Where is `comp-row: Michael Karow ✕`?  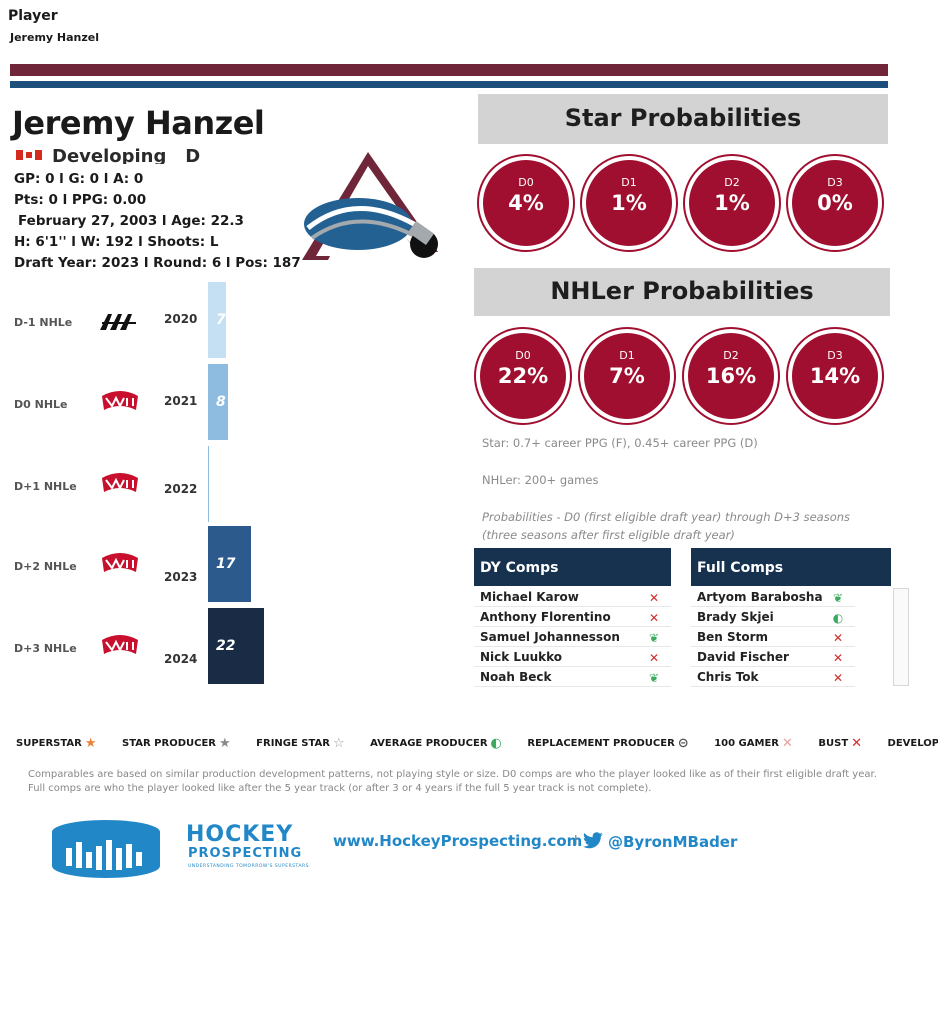
comp-row: Michael Karow ✕ is located at coordinates (572, 597).